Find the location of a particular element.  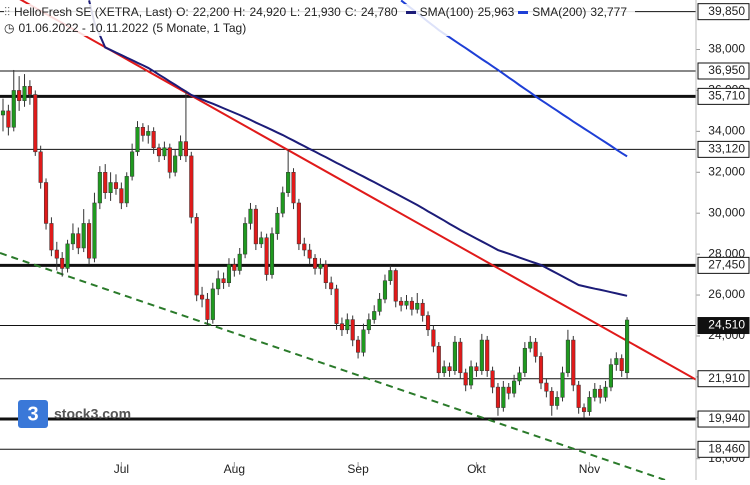

quote-value: 21,930 is located at coordinates (322, 12).